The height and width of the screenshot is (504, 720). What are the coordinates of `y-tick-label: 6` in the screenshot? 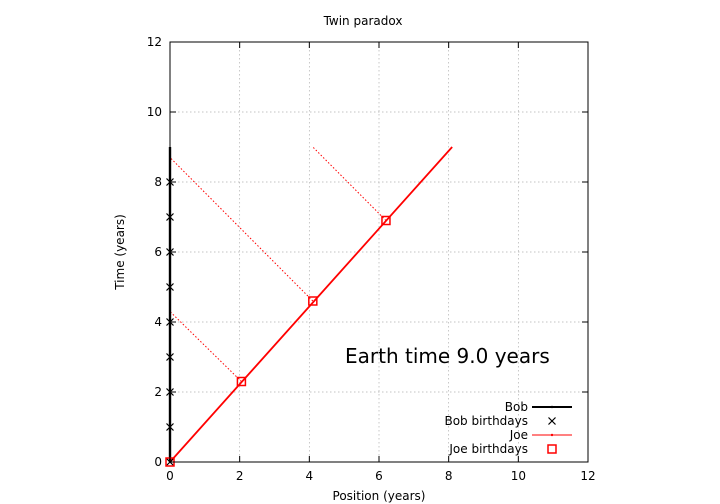 It's located at (158, 252).